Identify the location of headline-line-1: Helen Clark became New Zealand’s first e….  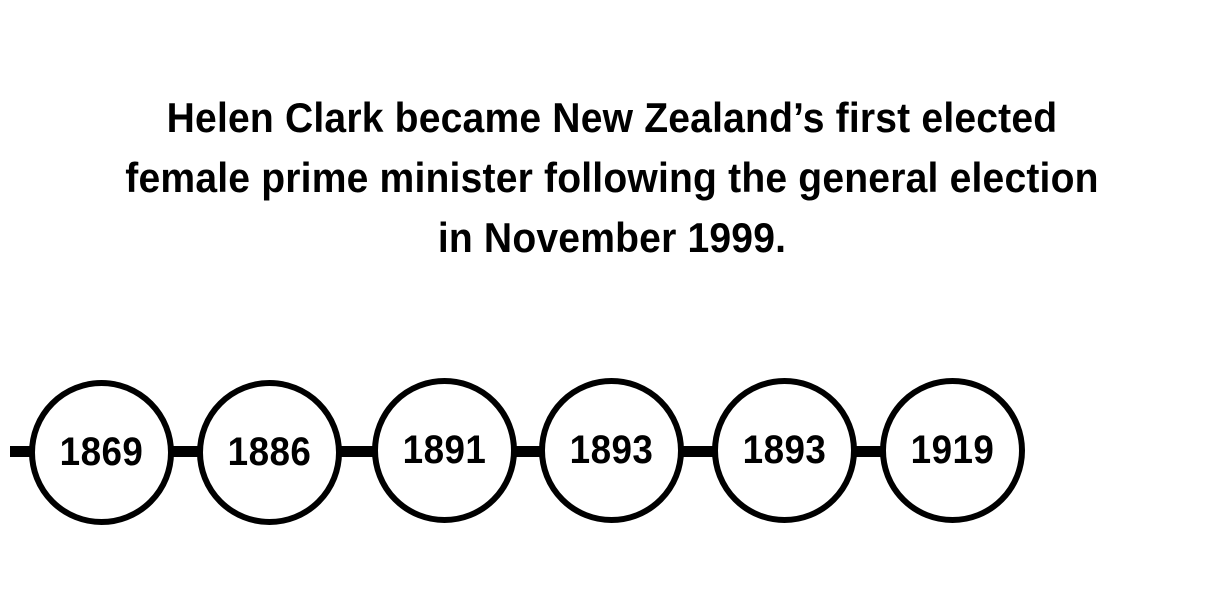
(612, 117).